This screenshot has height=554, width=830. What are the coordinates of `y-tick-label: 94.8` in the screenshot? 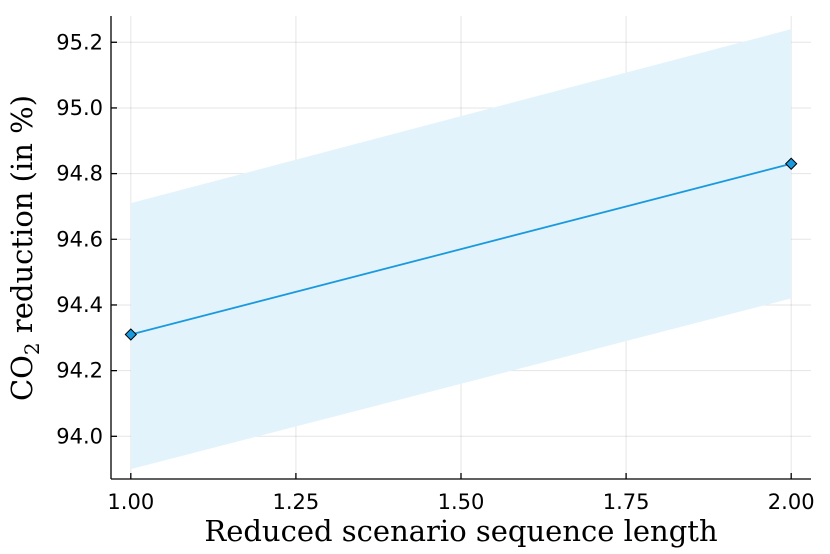 It's located at (79, 174).